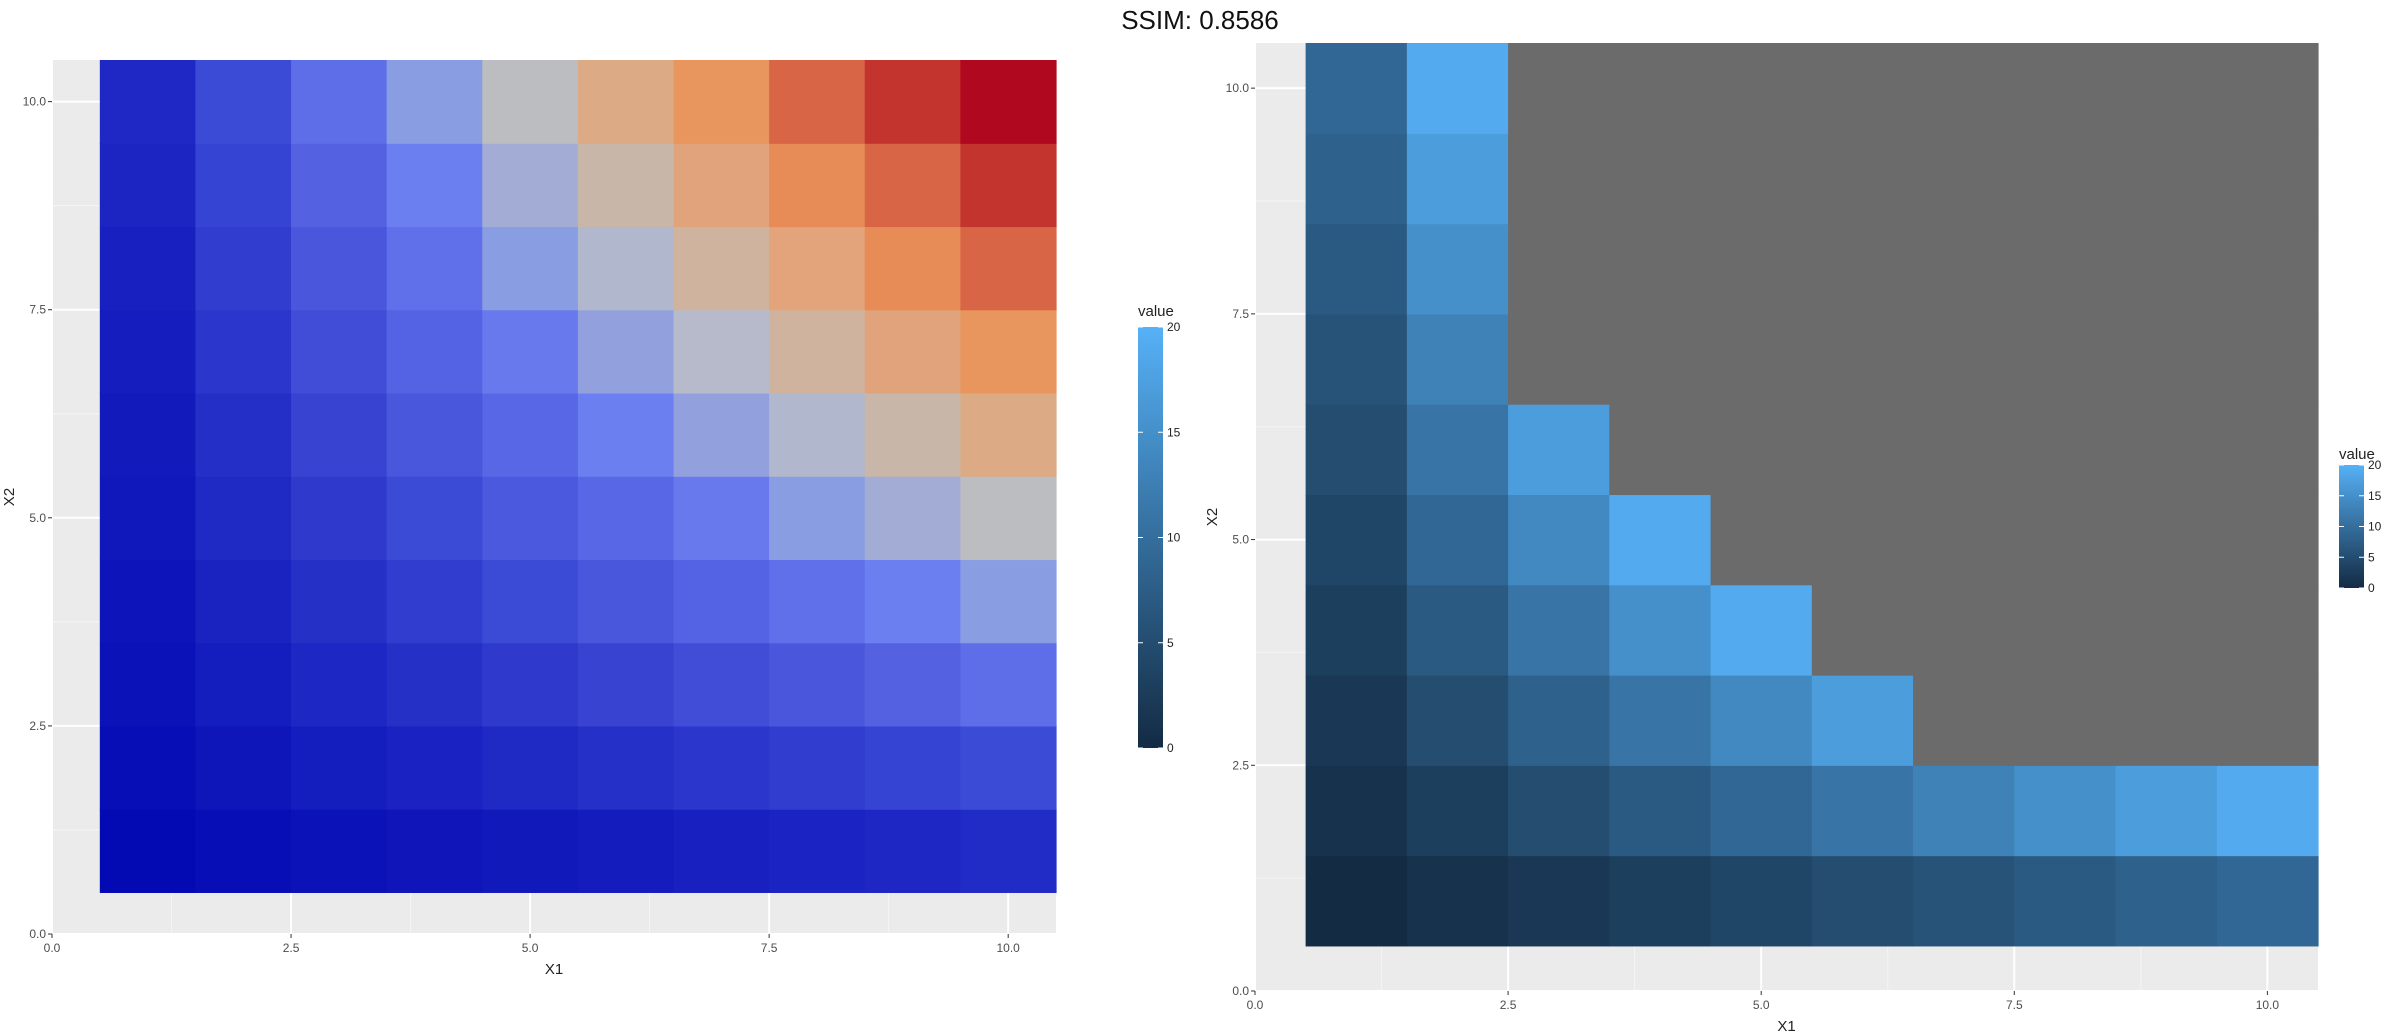  I want to click on legend-tick-label: 10, so click(2375, 527).